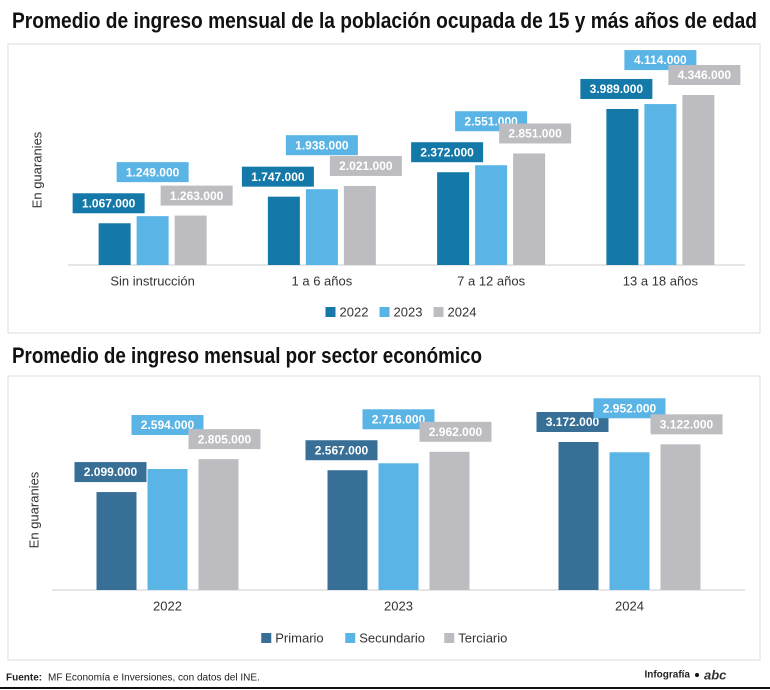 Image resolution: width=770 pixels, height=690 pixels. I want to click on value-label: 3.122.000, so click(687, 425).